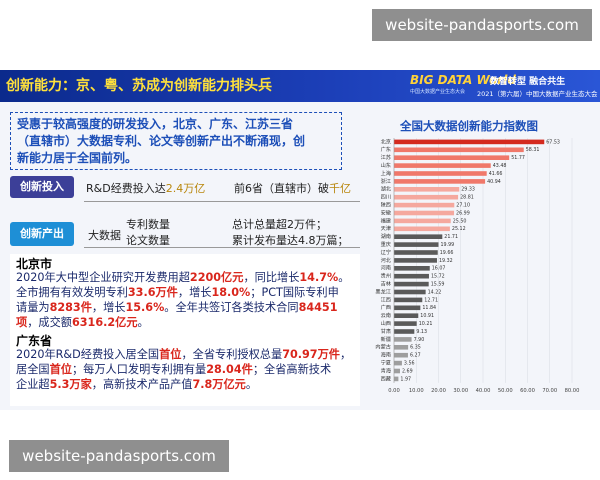 The width and height of the screenshot is (600, 480). What do you see at coordinates (438, 391) in the screenshot?
I see `x-tick-label: 20.00` at bounding box center [438, 391].